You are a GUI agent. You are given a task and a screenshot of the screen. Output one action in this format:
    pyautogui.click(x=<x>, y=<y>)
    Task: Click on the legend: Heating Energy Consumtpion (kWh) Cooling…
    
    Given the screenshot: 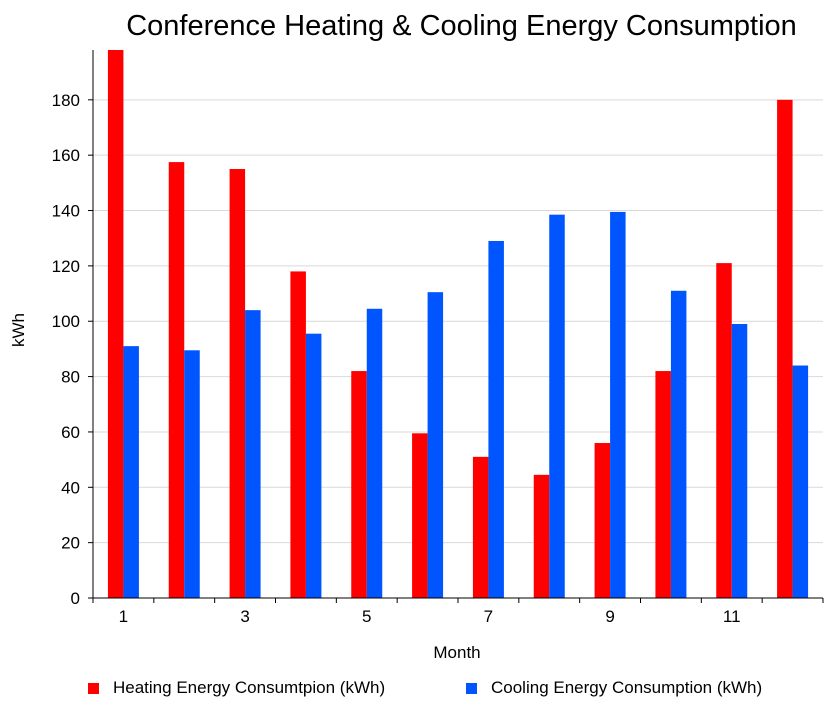 What is the action you would take?
    pyautogui.click(x=416, y=690)
    